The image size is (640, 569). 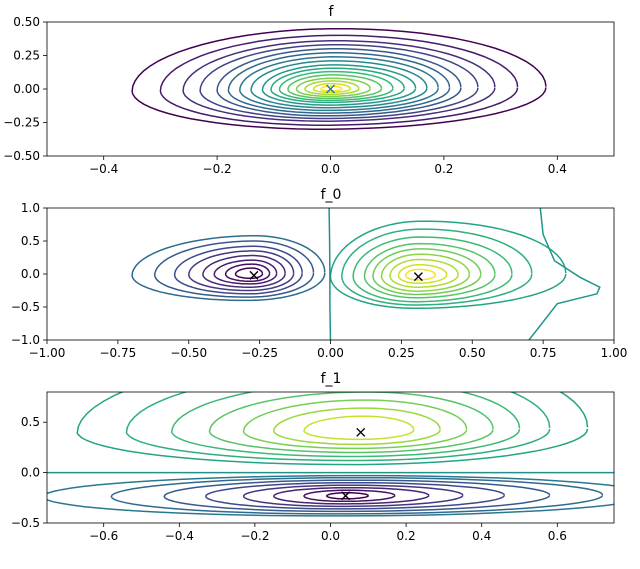 I want to click on panel-f0-title: f_0, so click(x=331, y=195).